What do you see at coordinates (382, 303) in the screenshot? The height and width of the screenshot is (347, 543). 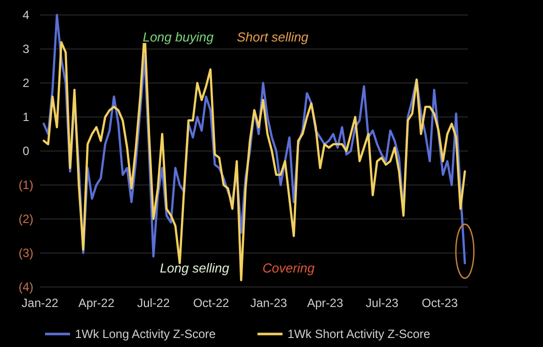 I see `x-tick-label: Jul-23` at bounding box center [382, 303].